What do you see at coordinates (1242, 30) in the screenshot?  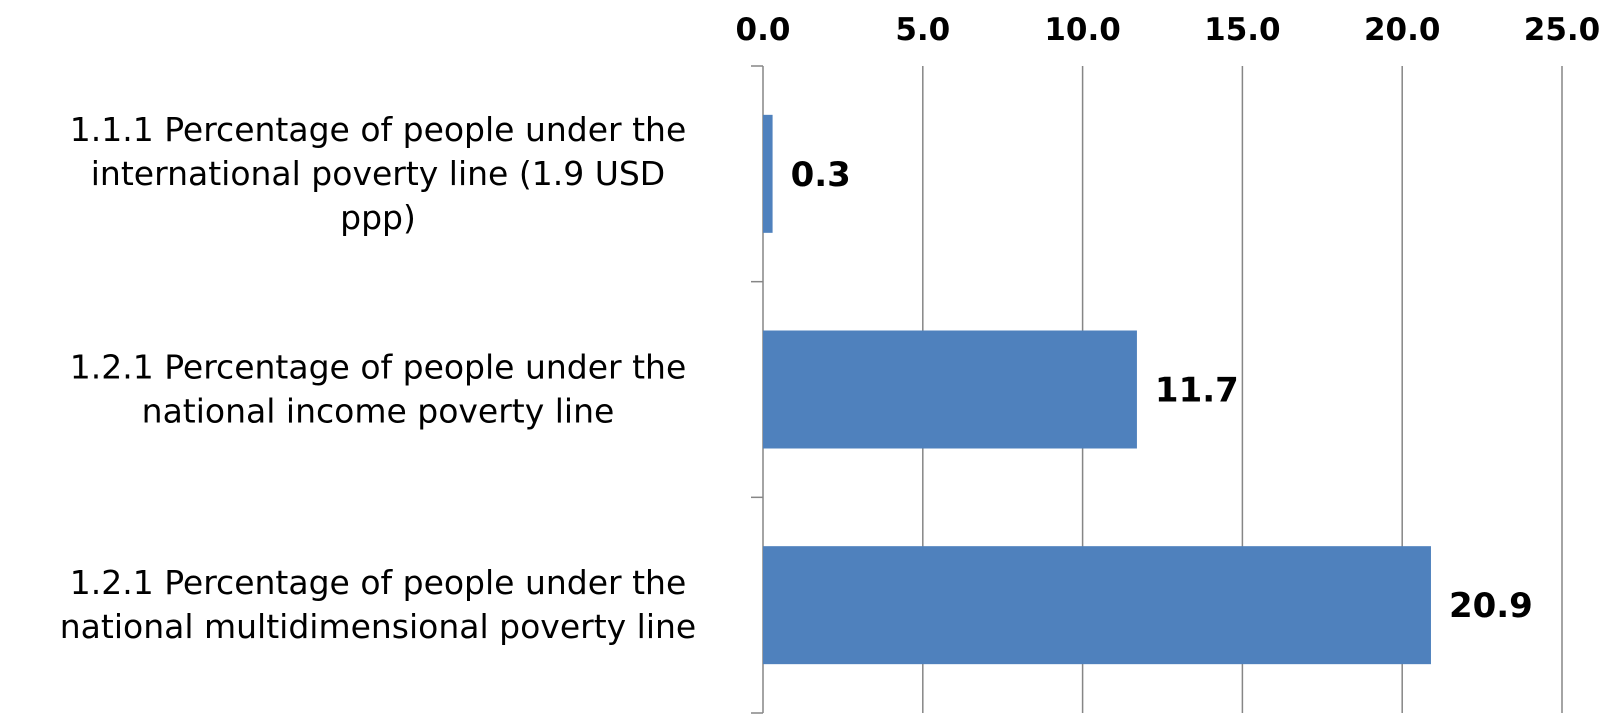 I see `x-tick-label: 15.0` at bounding box center [1242, 30].